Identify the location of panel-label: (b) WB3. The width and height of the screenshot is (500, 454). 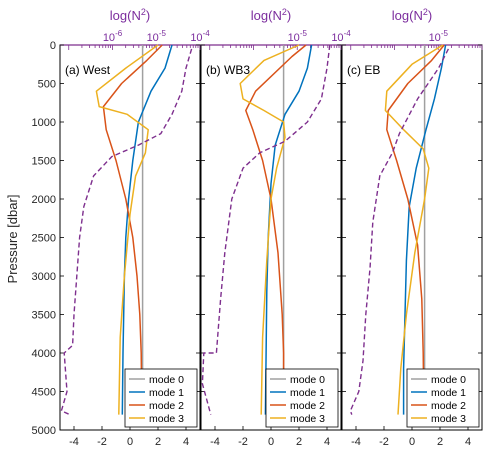
(228, 70).